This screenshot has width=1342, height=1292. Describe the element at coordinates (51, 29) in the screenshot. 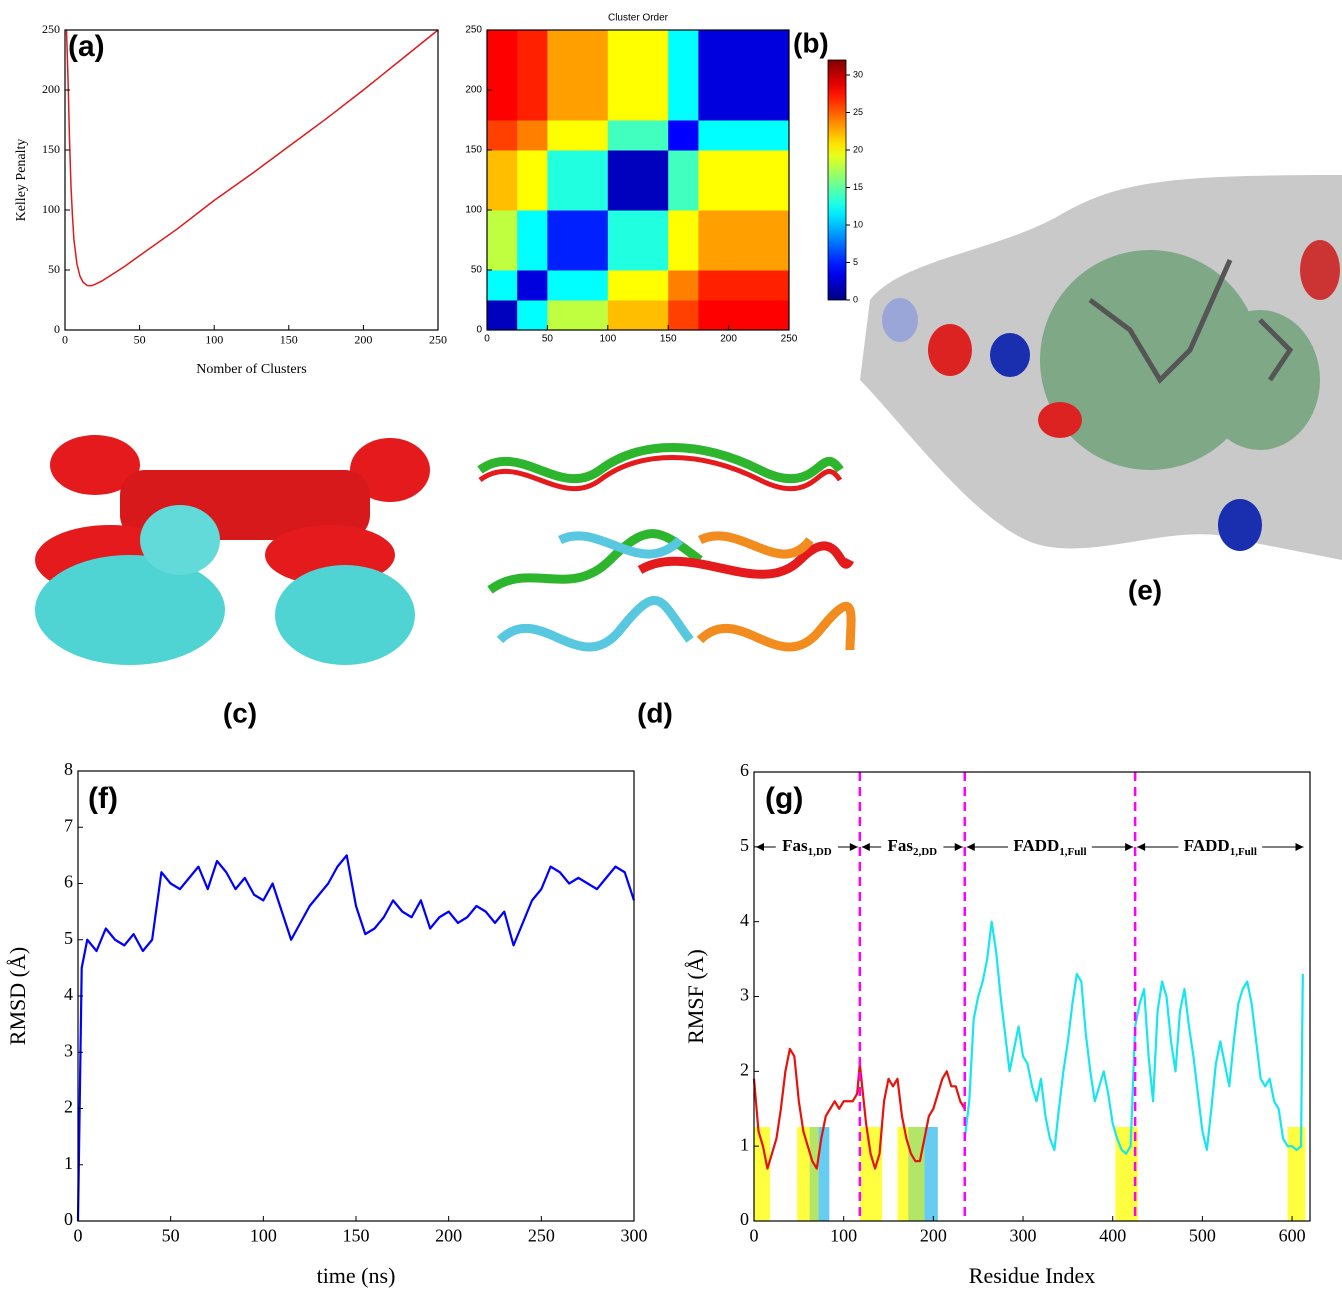

I see `y-tick-label: 250` at that location.